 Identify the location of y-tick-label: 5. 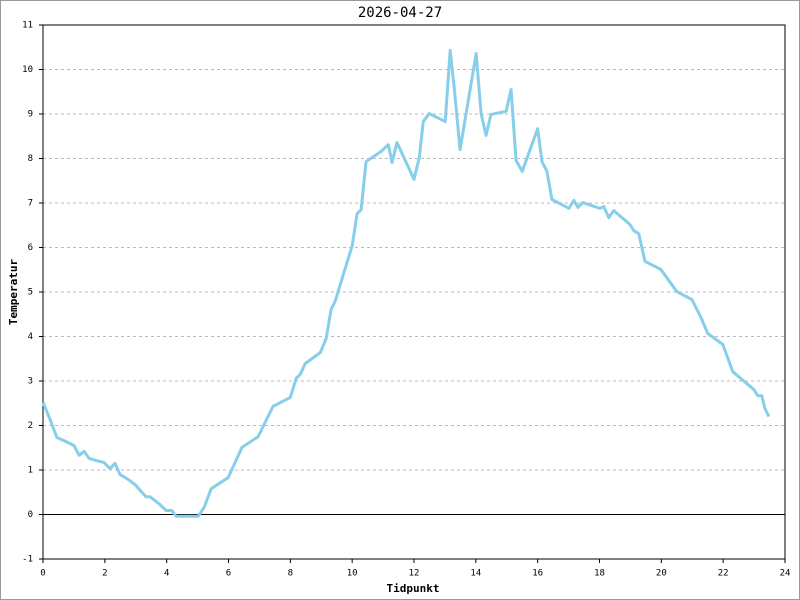
(30, 293).